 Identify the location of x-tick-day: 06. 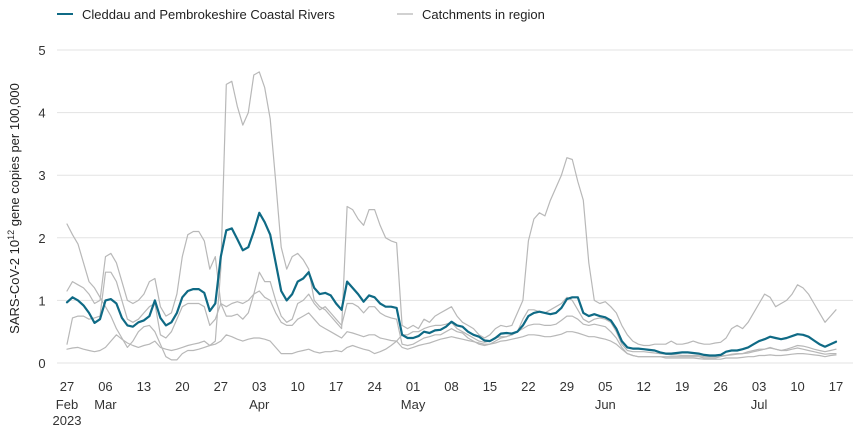
(105, 386).